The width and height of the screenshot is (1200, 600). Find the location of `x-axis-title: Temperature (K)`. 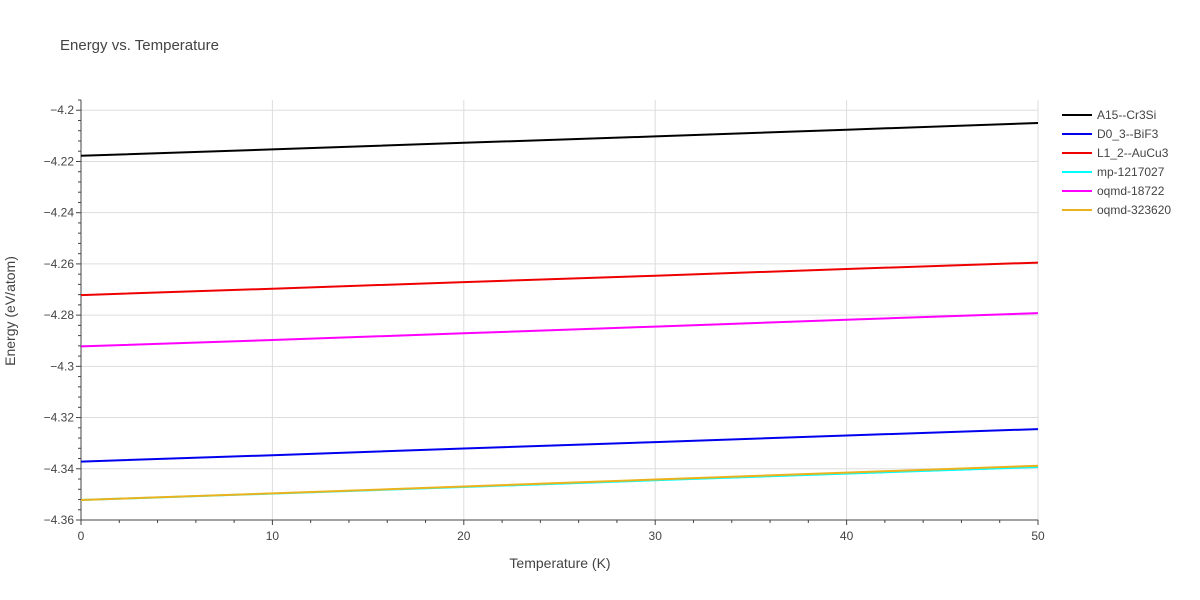

x-axis-title: Temperature (K) is located at coordinates (559, 563).